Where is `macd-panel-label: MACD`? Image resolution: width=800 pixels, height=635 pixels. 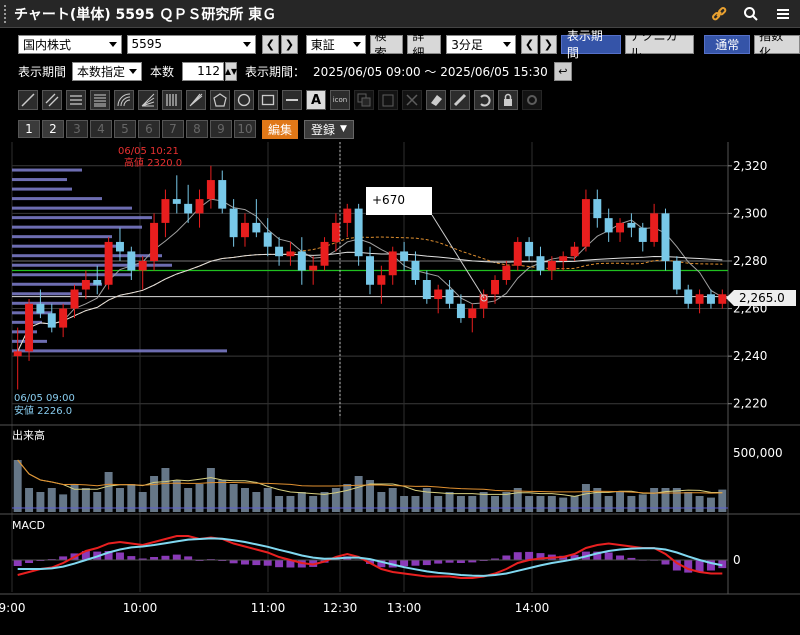 macd-panel-label: MACD is located at coordinates (28, 525).